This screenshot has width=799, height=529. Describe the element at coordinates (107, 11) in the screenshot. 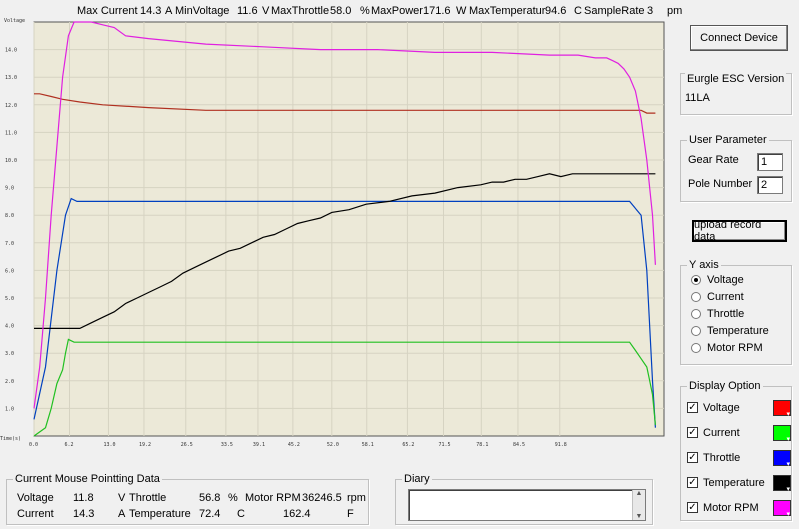

I see `max-current-label: Max Current` at that location.